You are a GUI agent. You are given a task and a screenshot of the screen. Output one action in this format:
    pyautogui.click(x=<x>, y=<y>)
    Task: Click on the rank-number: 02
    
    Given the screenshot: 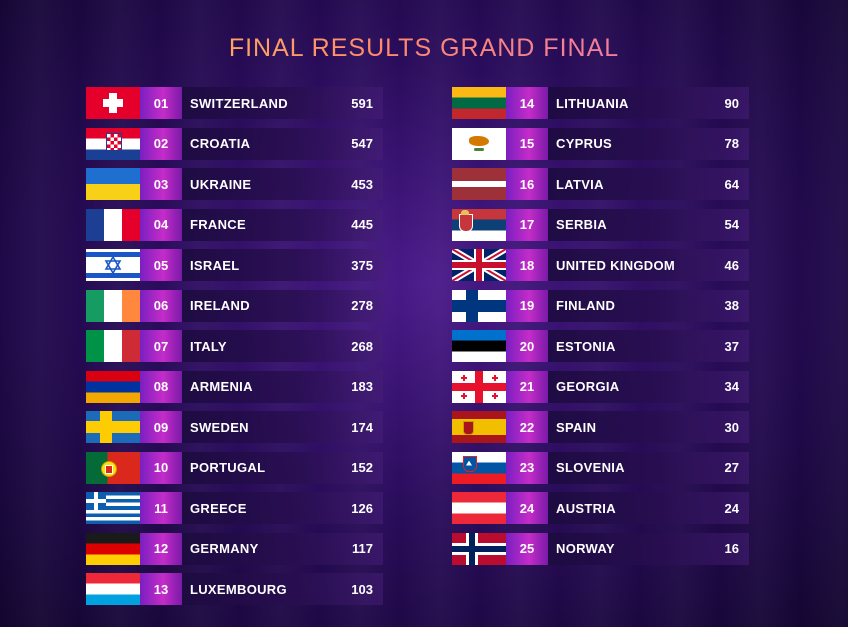 What is the action you would take?
    pyautogui.click(x=161, y=143)
    